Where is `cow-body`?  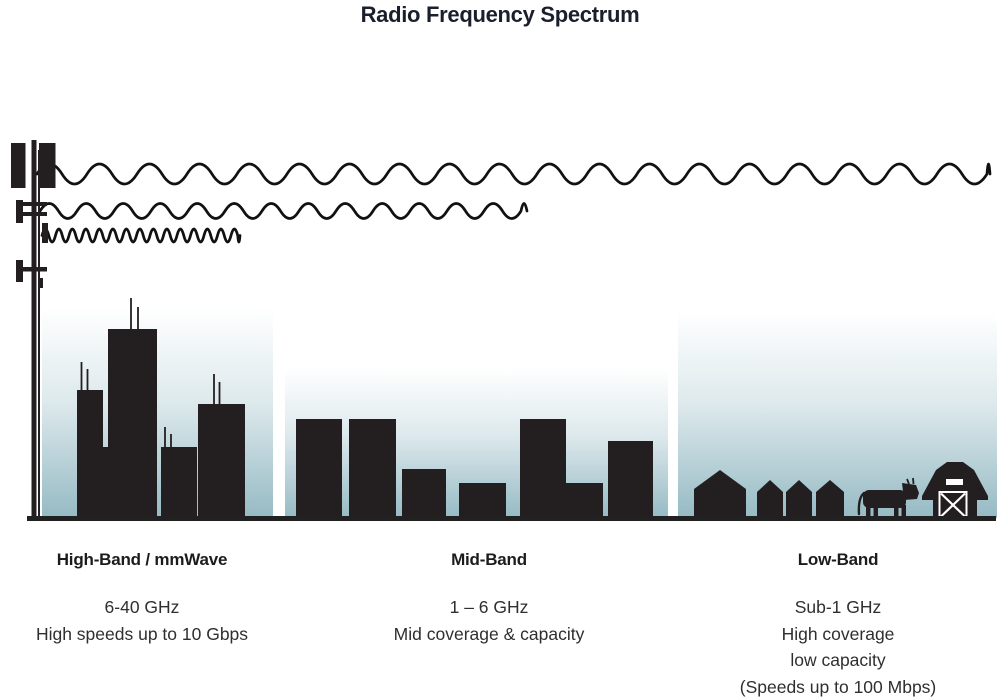 cow-body is located at coordinates (884, 499).